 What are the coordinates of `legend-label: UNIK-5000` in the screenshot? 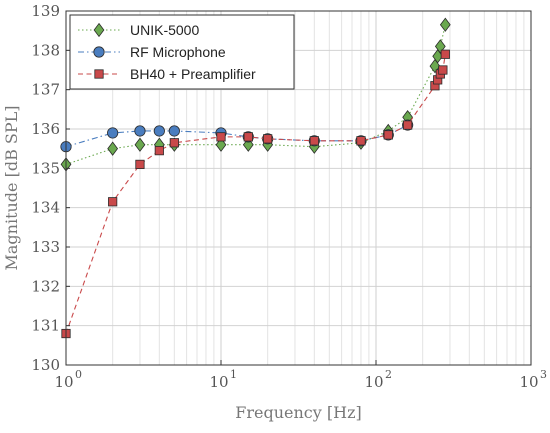 It's located at (164, 30).